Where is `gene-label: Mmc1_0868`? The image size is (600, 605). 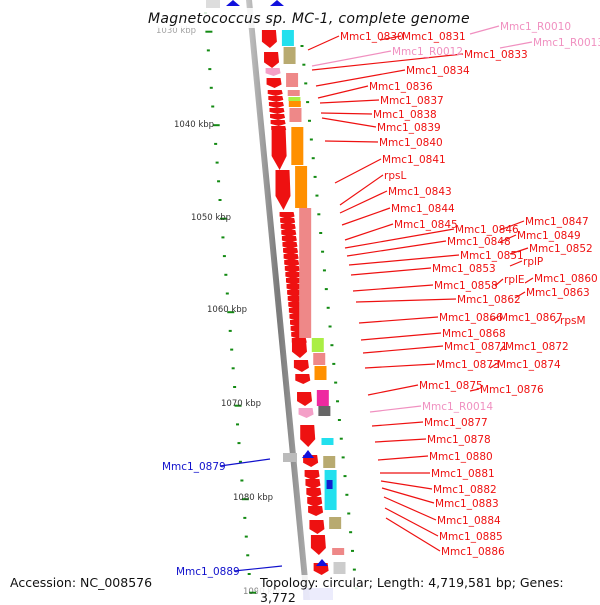 gene-label: Mmc1_0868 is located at coordinates (474, 334).